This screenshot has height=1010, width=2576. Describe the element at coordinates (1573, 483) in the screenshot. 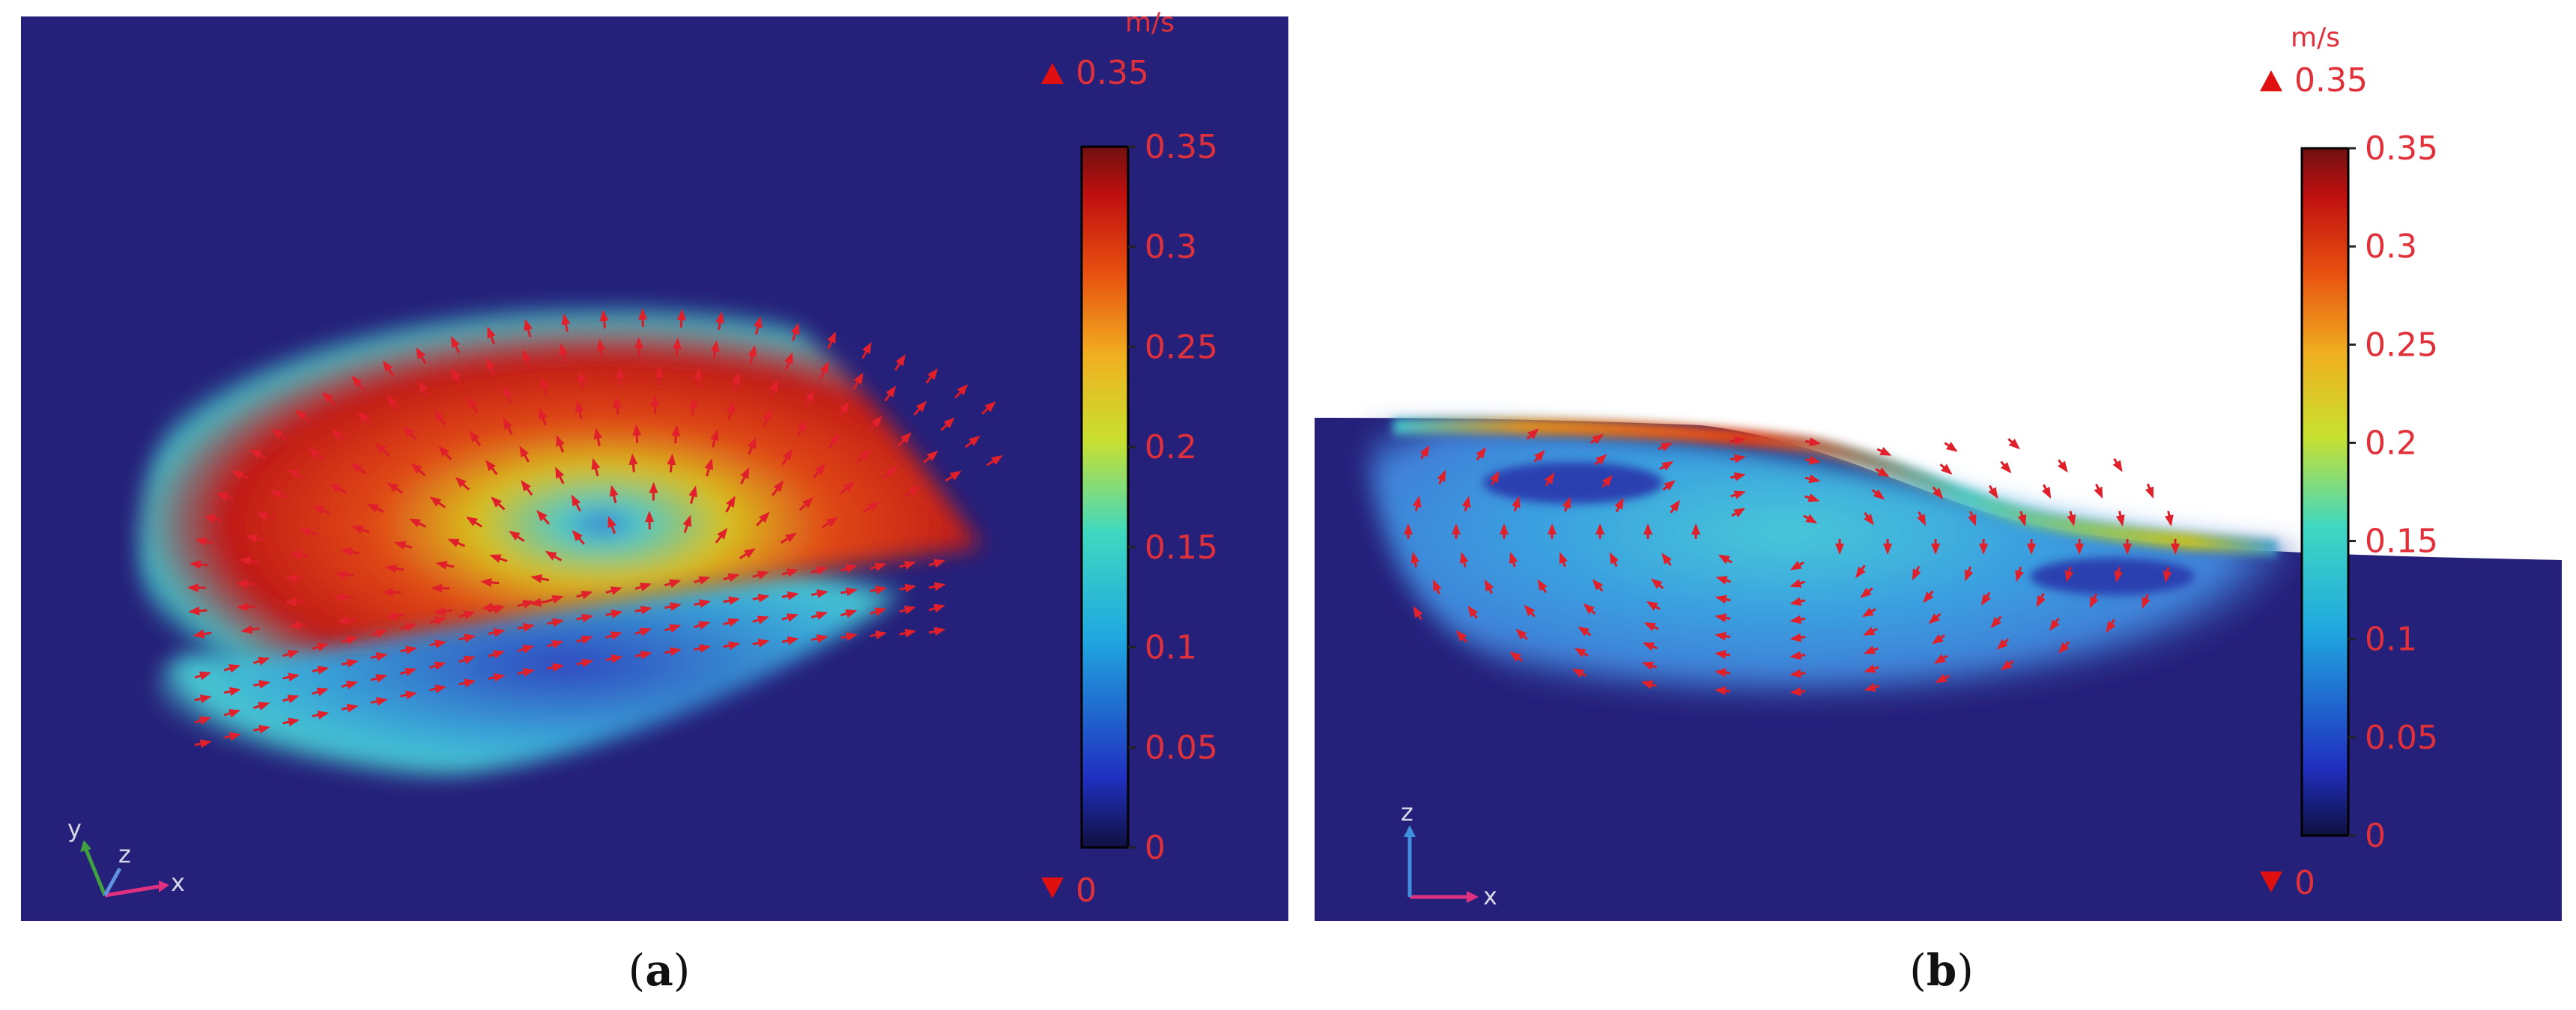

I see `vortex-left-b` at that location.